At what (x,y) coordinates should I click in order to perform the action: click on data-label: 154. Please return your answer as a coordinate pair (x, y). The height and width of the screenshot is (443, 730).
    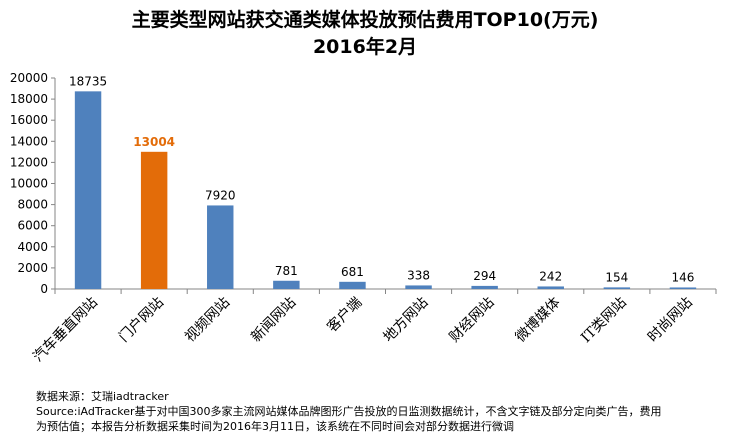
    Looking at the image, I should click on (616, 277).